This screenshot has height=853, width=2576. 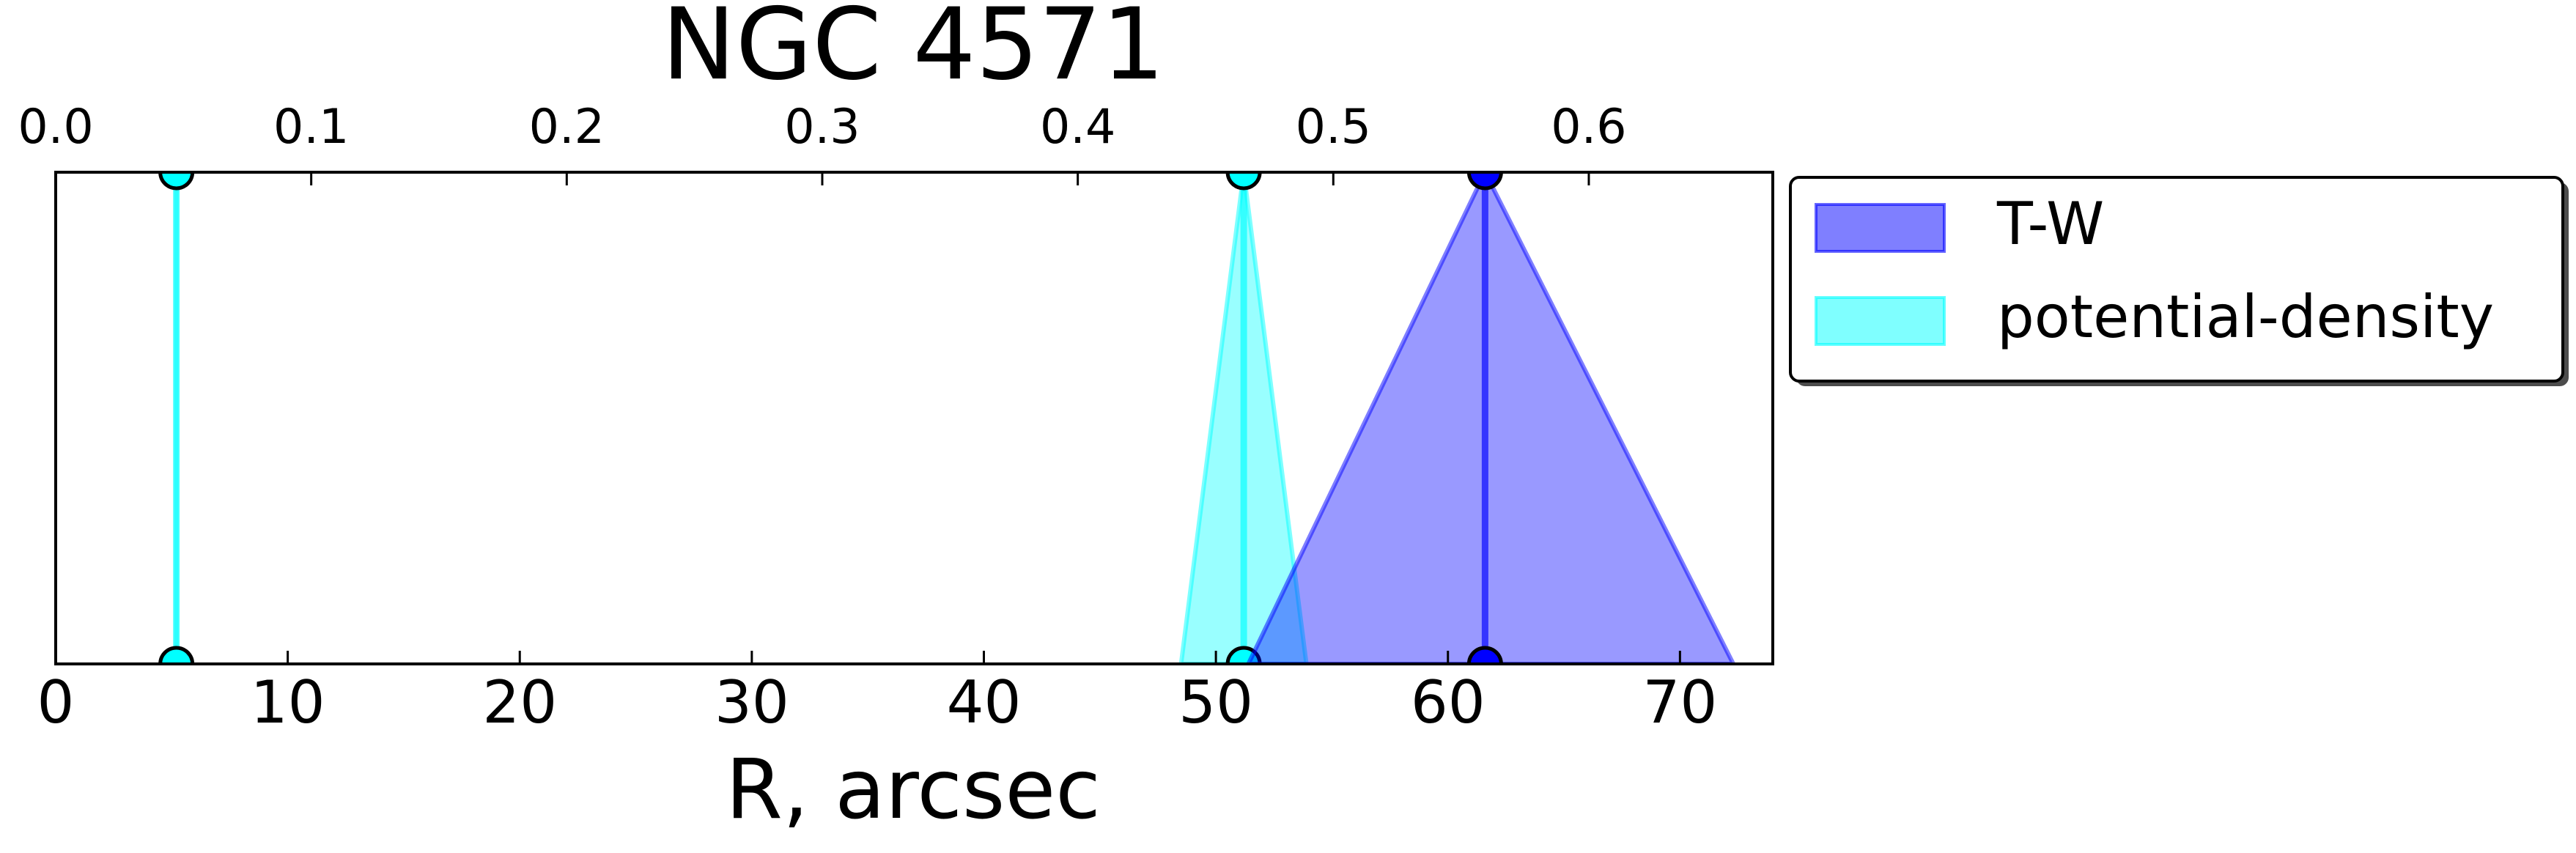 What do you see at coordinates (288, 702) in the screenshot?
I see `x-tick-label: 10` at bounding box center [288, 702].